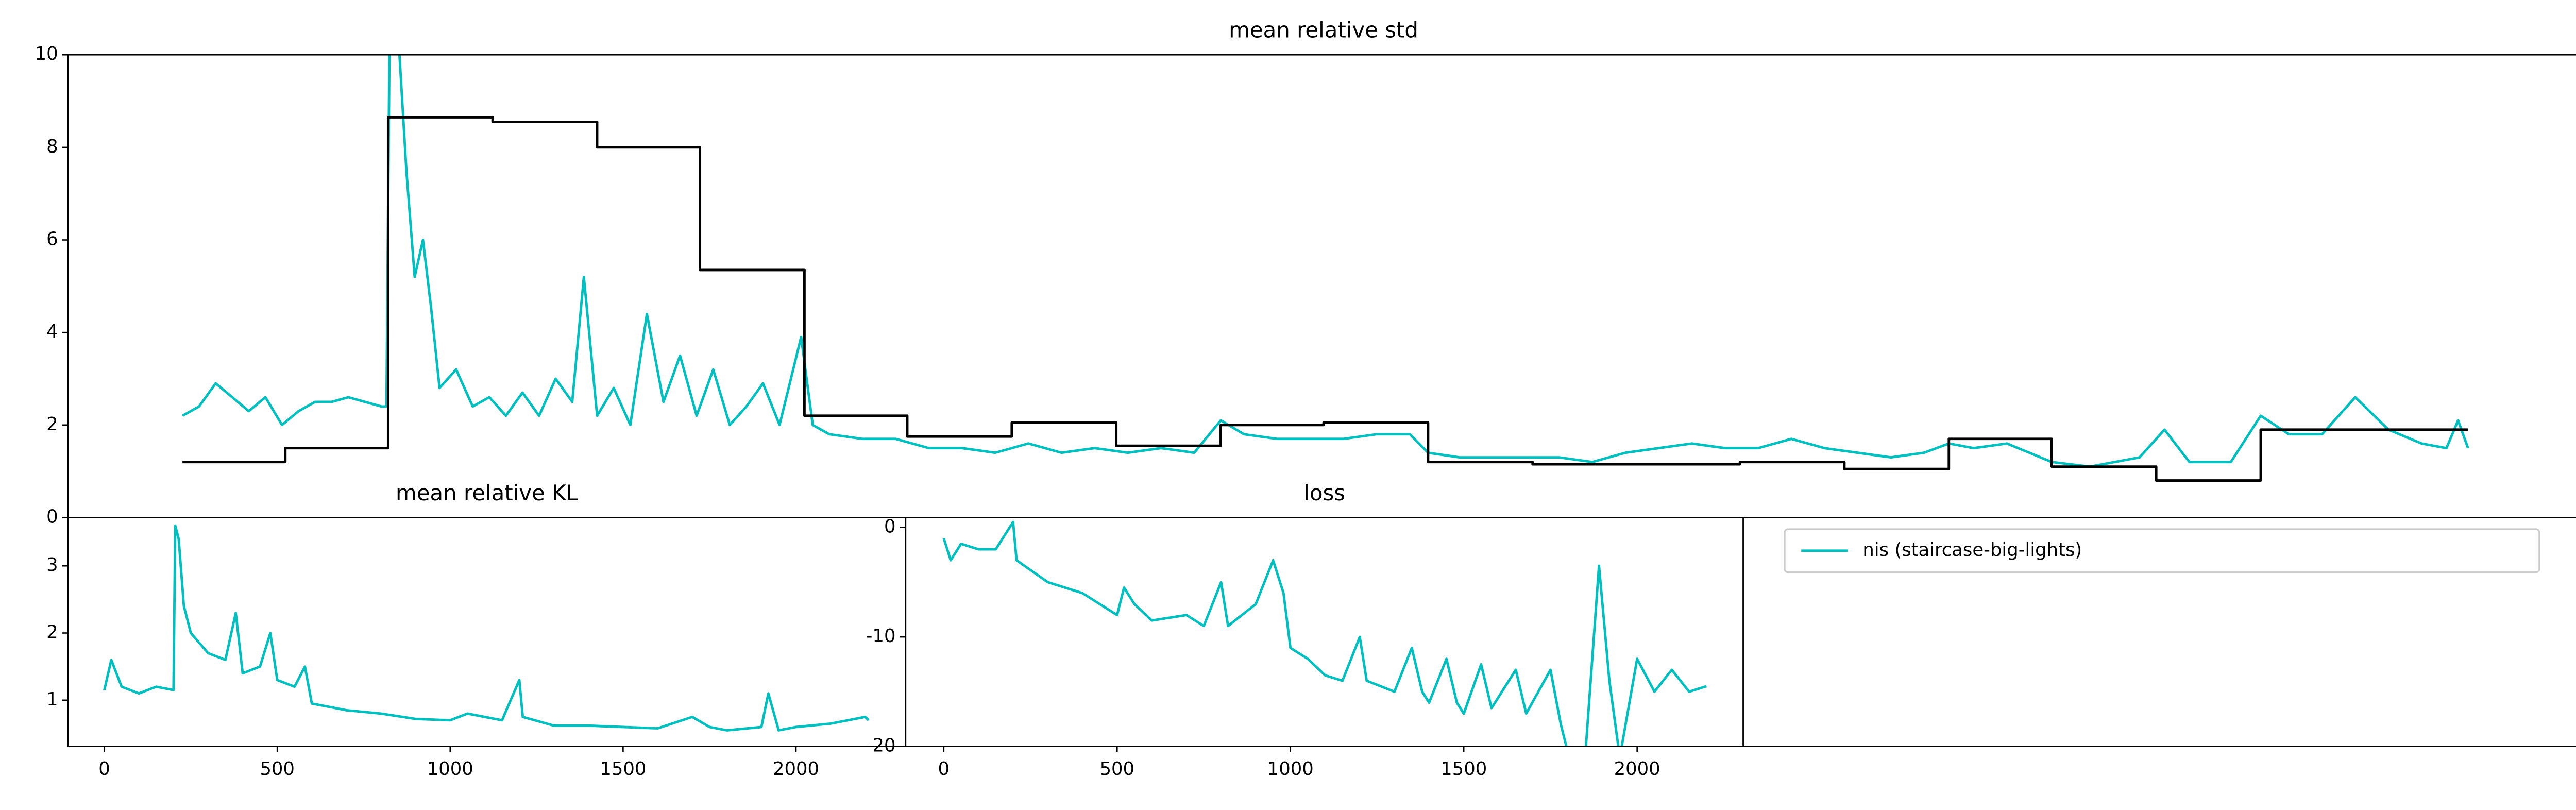 This screenshot has height=810, width=2576. What do you see at coordinates (52, 699) in the screenshot?
I see `y-tick-label: 1` at bounding box center [52, 699].